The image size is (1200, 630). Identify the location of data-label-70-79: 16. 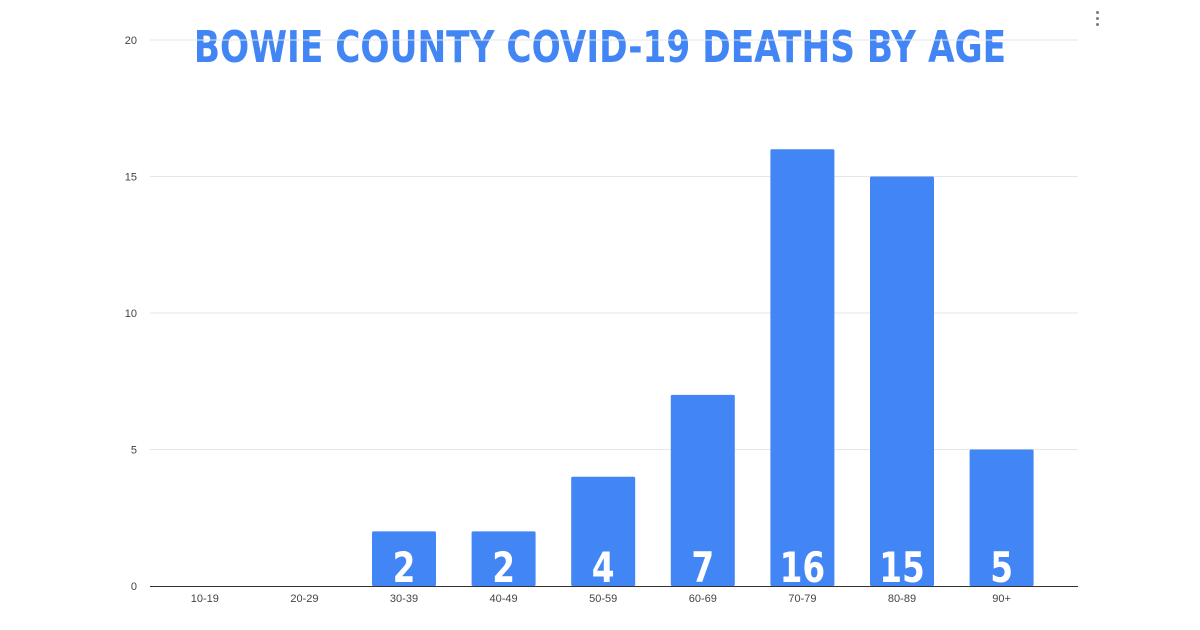
(803, 567).